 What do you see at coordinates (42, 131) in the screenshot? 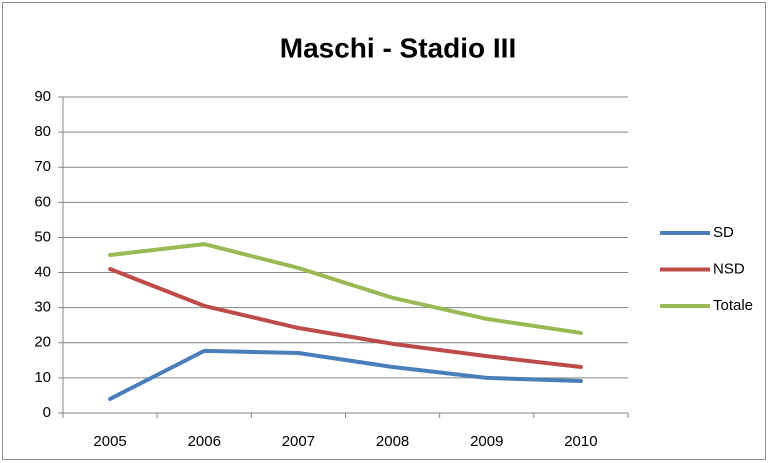
I see `y-tick-label: 80` at bounding box center [42, 131].